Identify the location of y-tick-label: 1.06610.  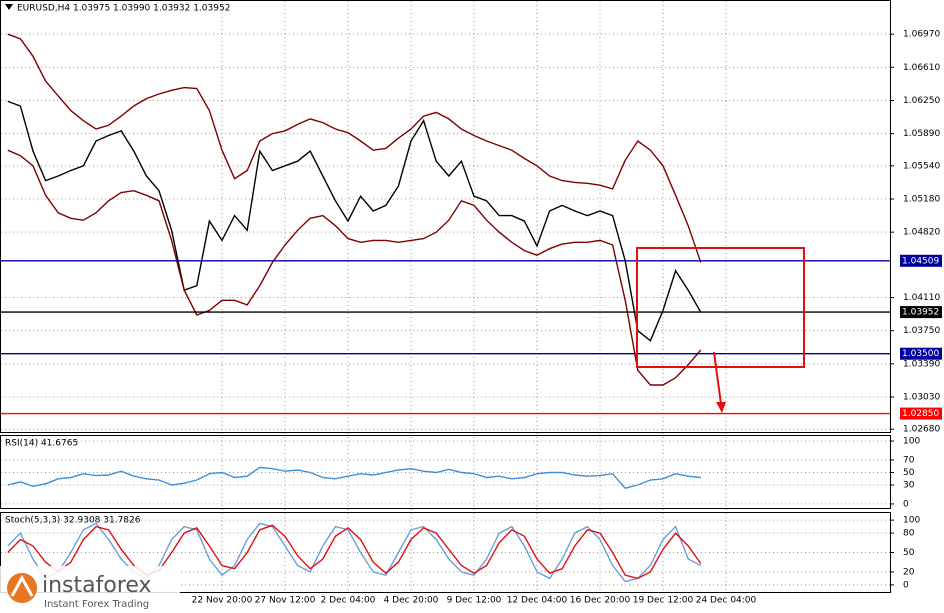
(921, 68).